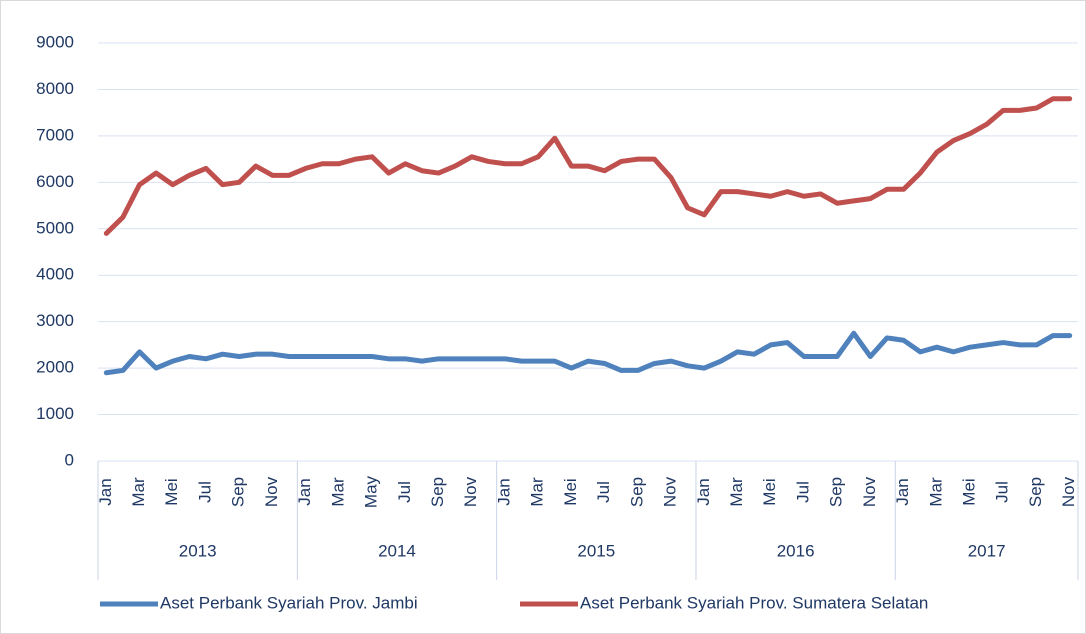  What do you see at coordinates (596, 550) in the screenshot?
I see `group-label: 2015` at bounding box center [596, 550].